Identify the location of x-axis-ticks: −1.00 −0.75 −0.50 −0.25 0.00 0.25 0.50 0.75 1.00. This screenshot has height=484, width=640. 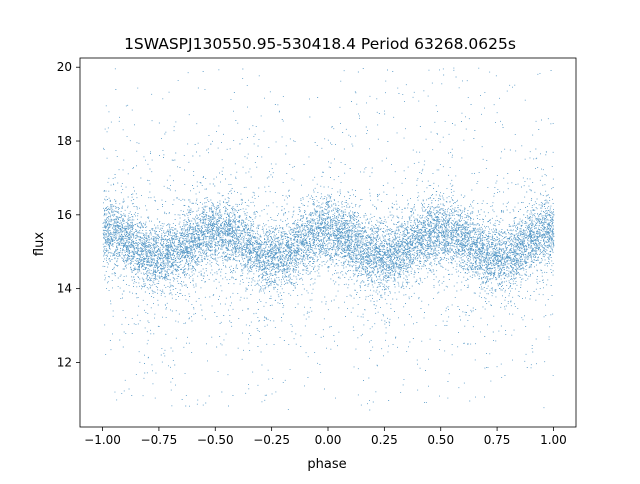
(325, 437).